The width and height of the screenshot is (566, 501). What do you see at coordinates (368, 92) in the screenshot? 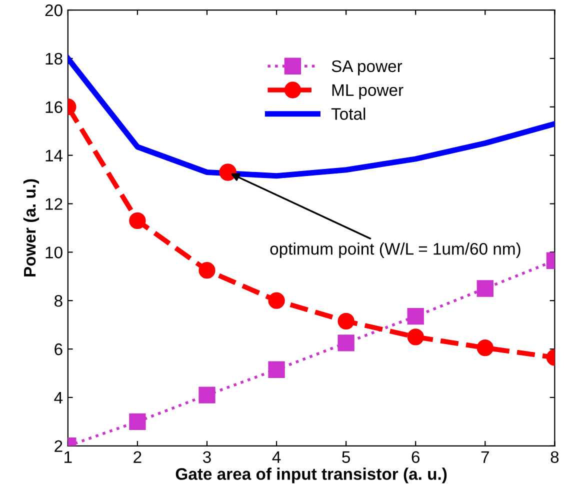
I see `legend-label: ML power` at bounding box center [368, 92].